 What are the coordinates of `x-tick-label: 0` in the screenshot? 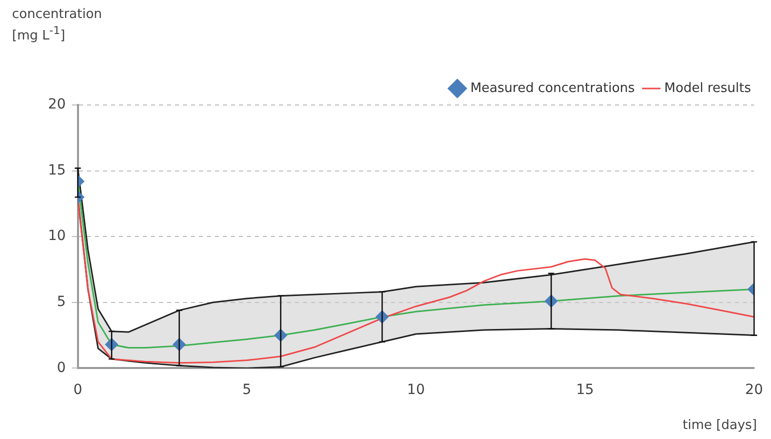 It's located at (77, 390).